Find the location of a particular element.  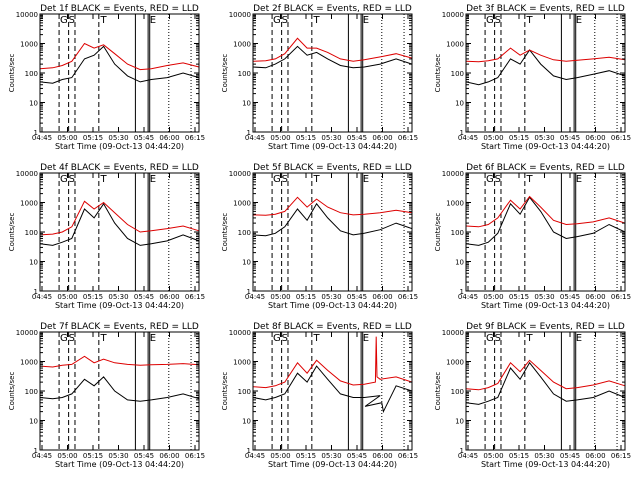

chart-title: Det 2f BLACK = Events, RED = LLD is located at coordinates (332, 9).